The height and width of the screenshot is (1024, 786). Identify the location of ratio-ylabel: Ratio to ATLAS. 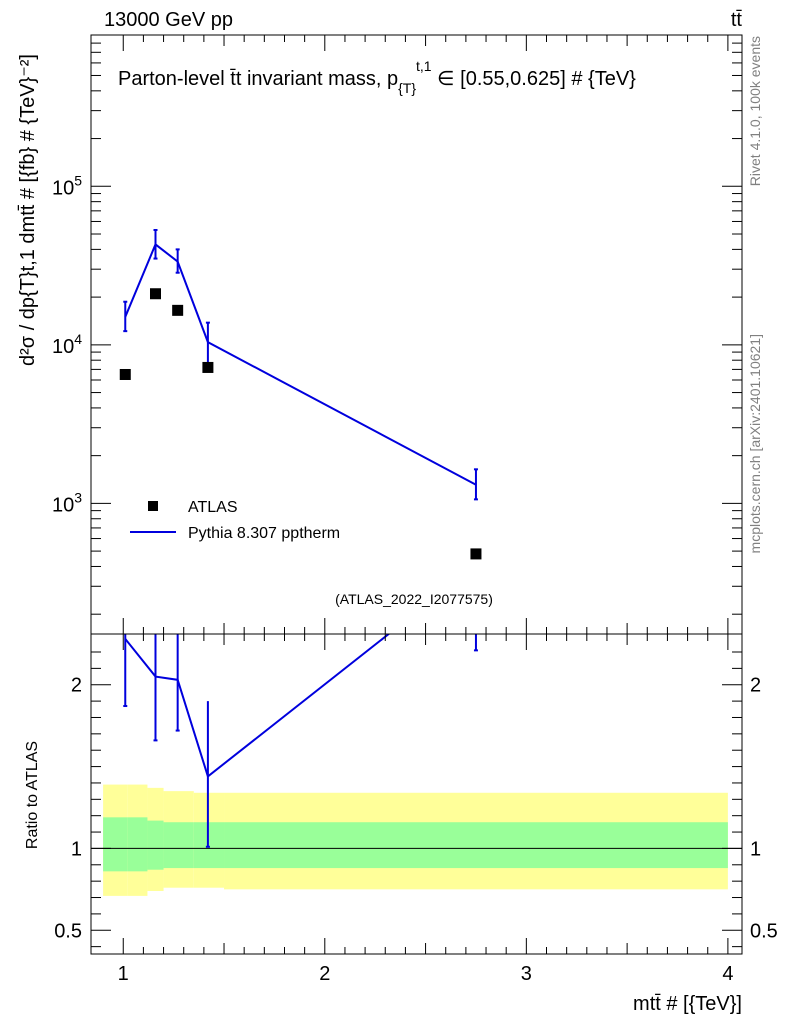
(32, 795).